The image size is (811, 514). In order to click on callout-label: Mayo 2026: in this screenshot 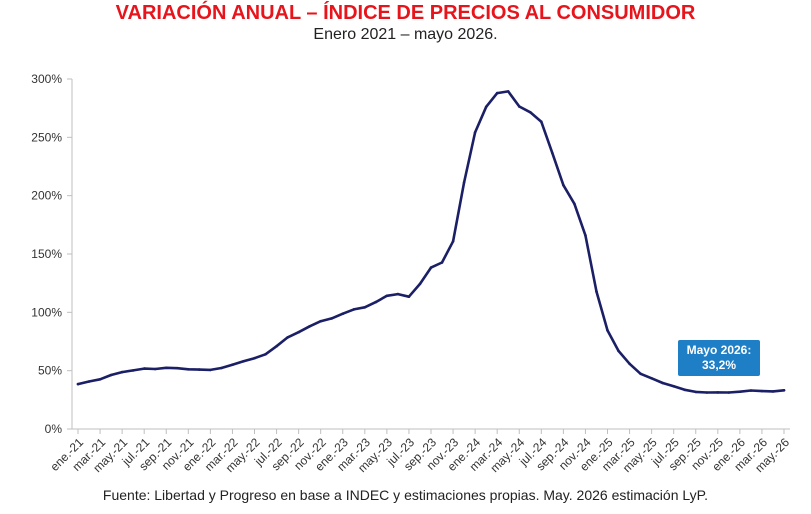, I will do `click(719, 350)`.